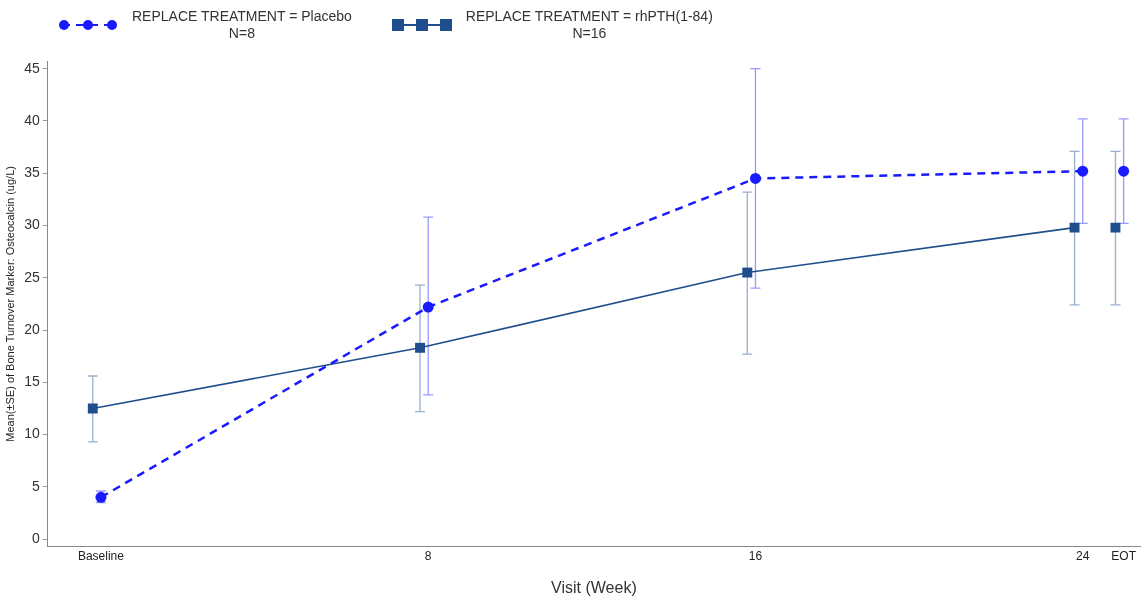  What do you see at coordinates (242, 25) in the screenshot?
I see `legend-label: REPLACE TREATMENT = Placebo N=8` at bounding box center [242, 25].